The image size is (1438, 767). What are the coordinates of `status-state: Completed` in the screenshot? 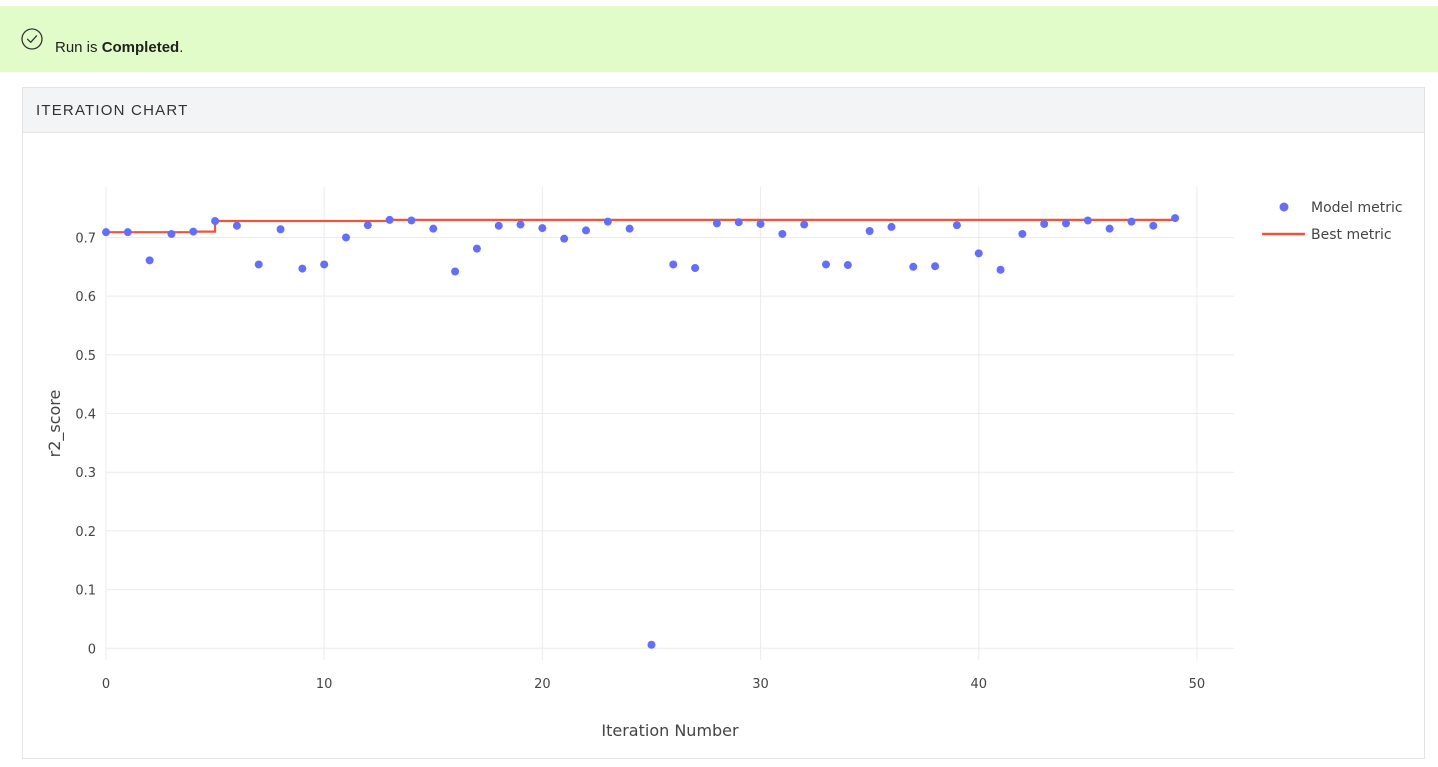 It's located at (140, 47).